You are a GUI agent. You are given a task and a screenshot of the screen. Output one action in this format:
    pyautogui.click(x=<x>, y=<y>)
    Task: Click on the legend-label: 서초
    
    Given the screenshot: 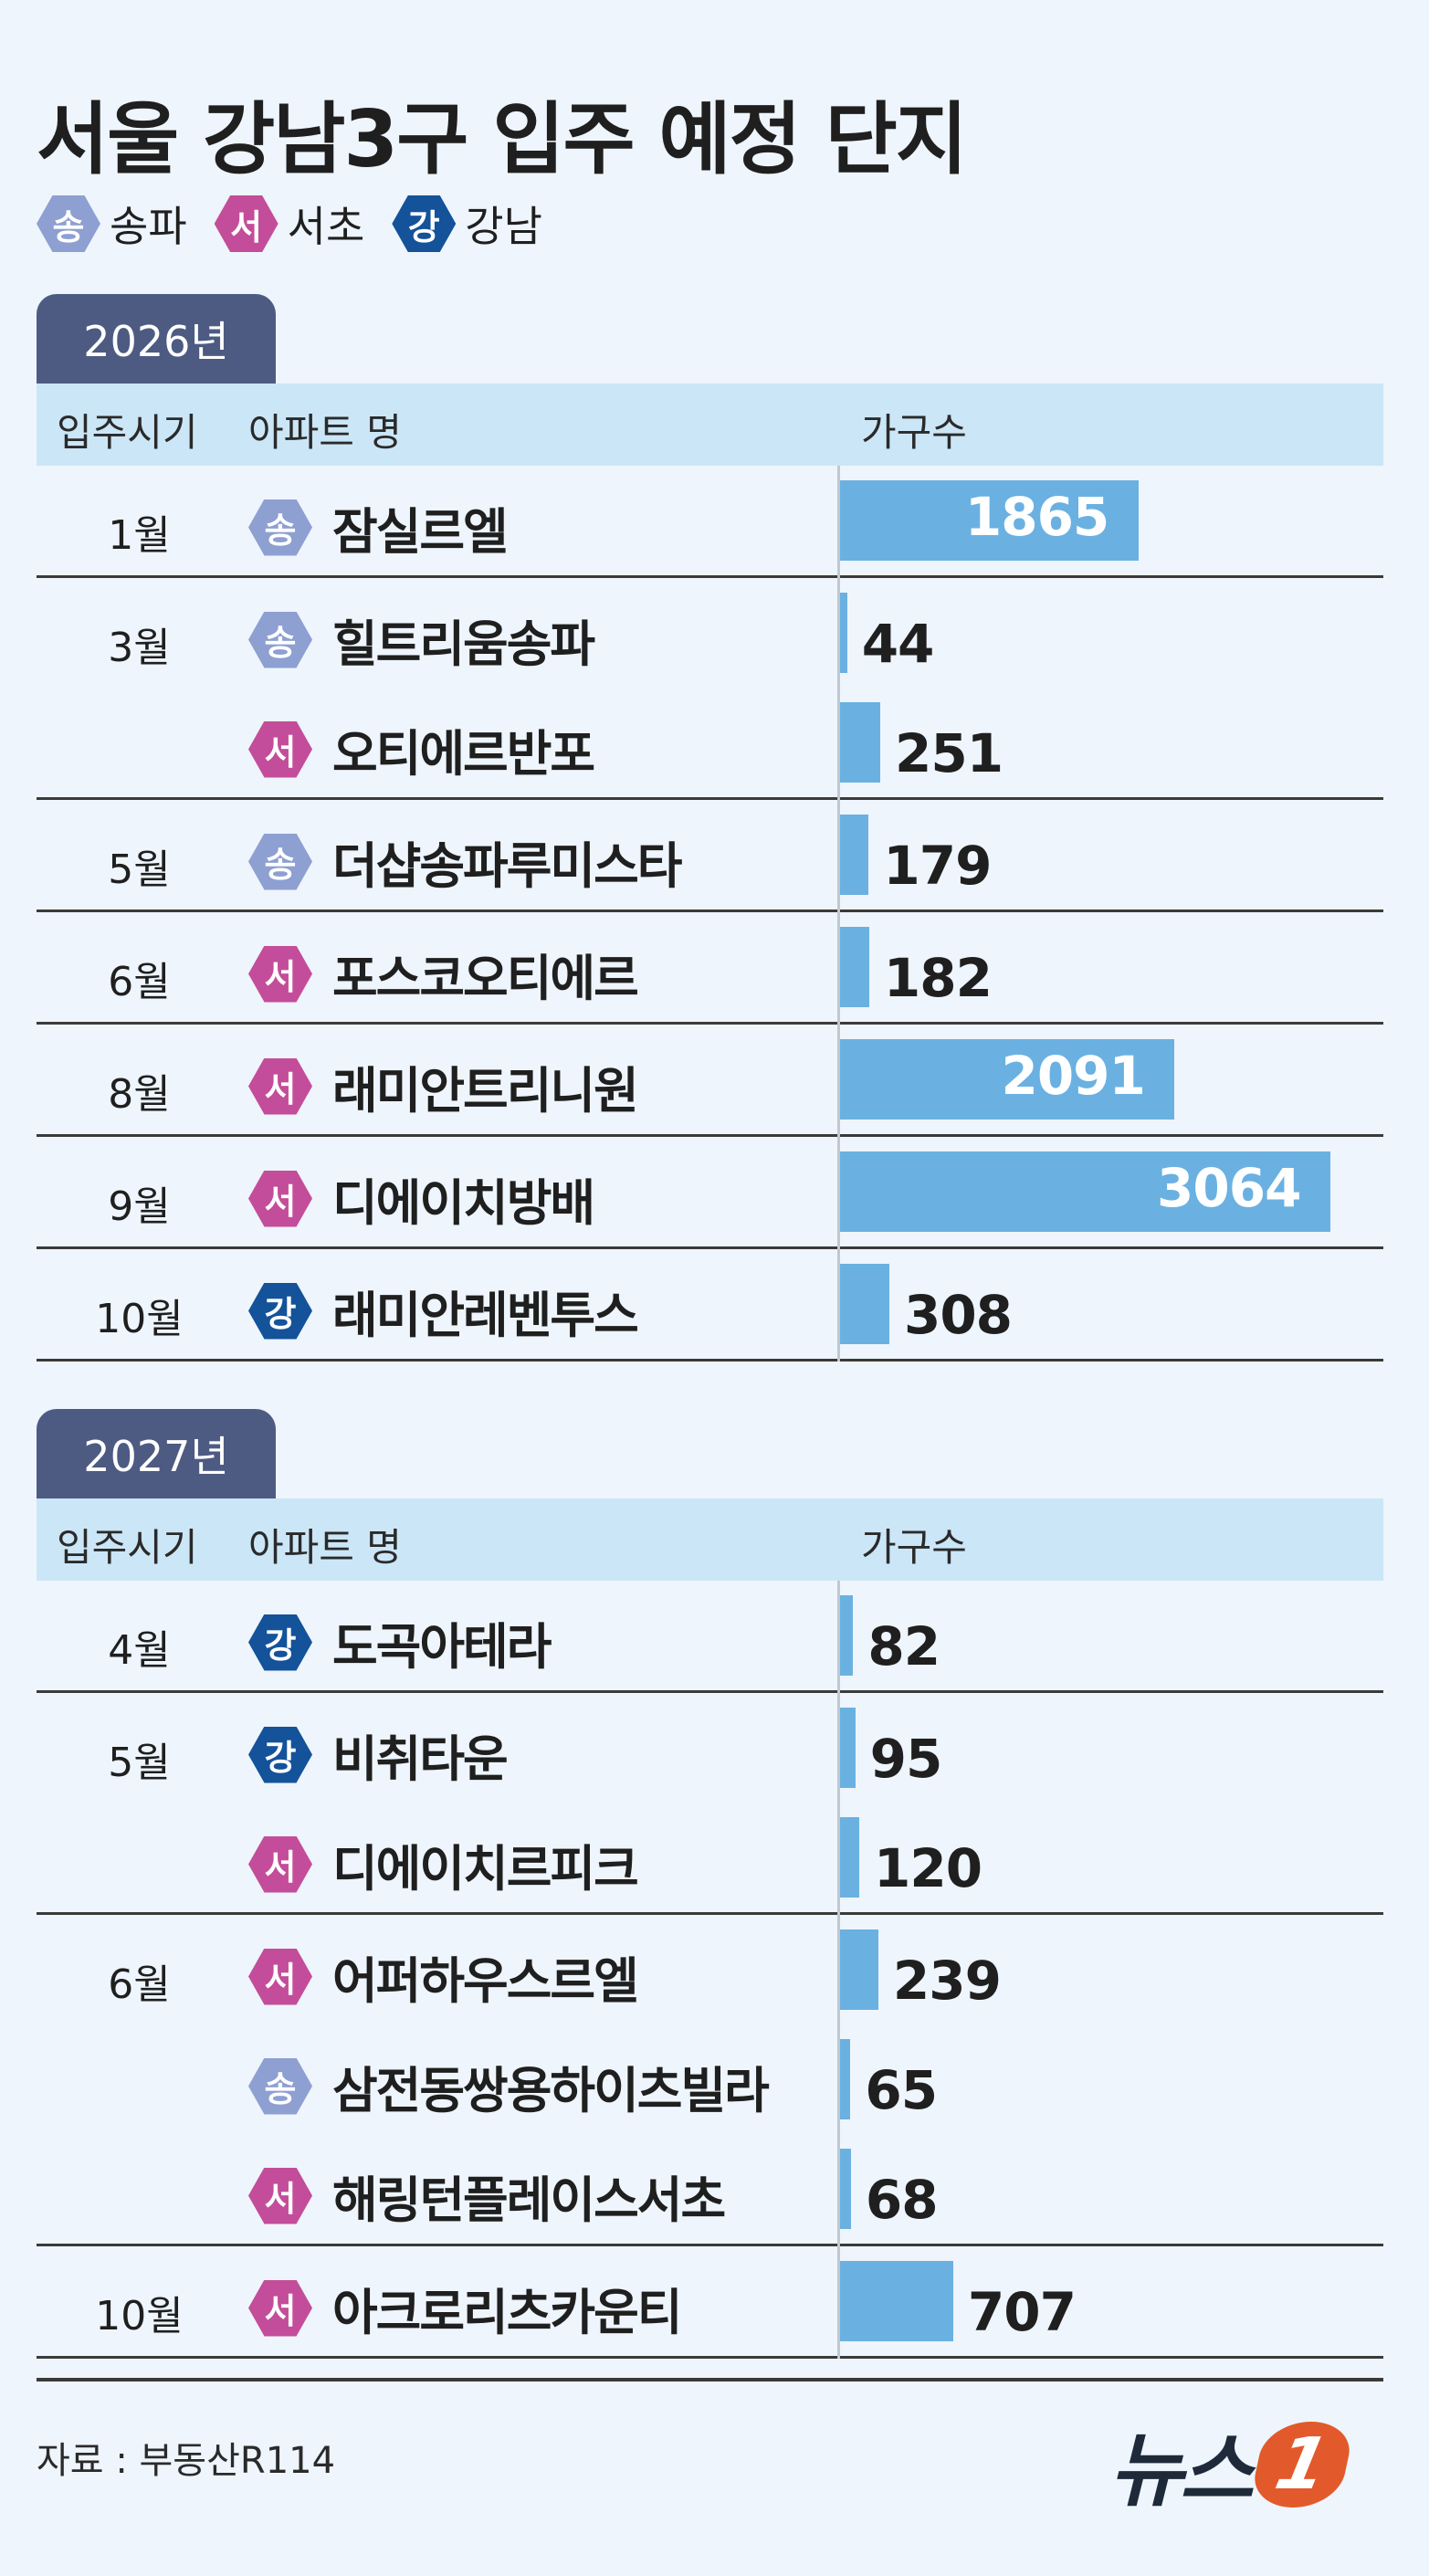 What is the action you would take?
    pyautogui.click(x=326, y=226)
    